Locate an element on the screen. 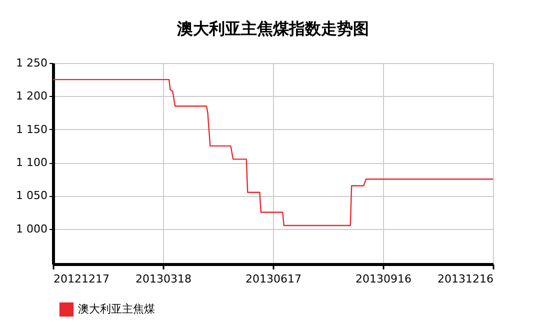  y-tick-label: 1 100 is located at coordinates (32, 163).